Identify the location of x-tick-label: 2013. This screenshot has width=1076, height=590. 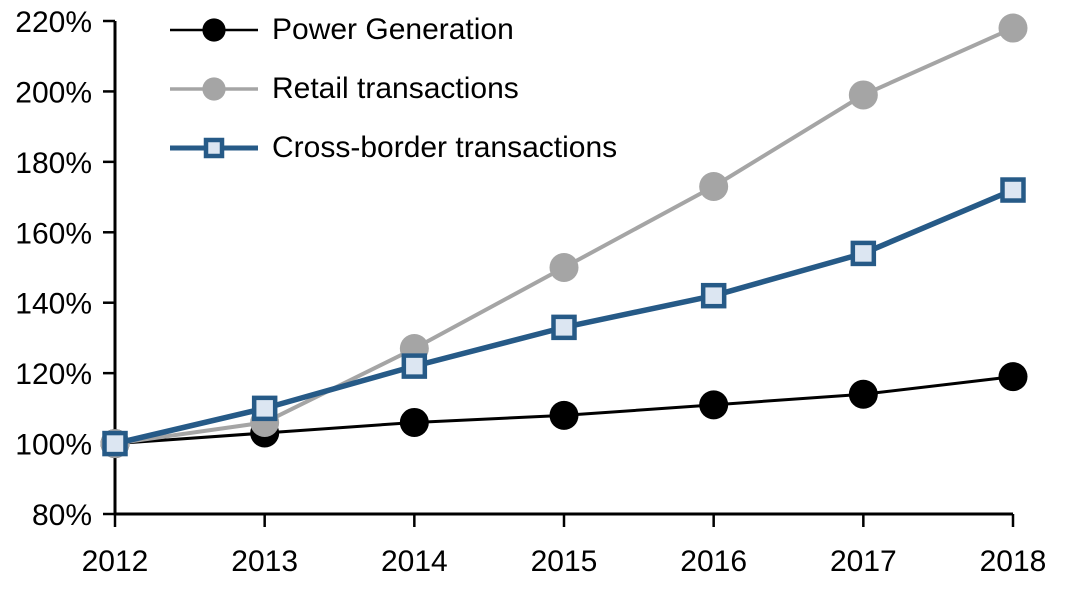
(264, 561).